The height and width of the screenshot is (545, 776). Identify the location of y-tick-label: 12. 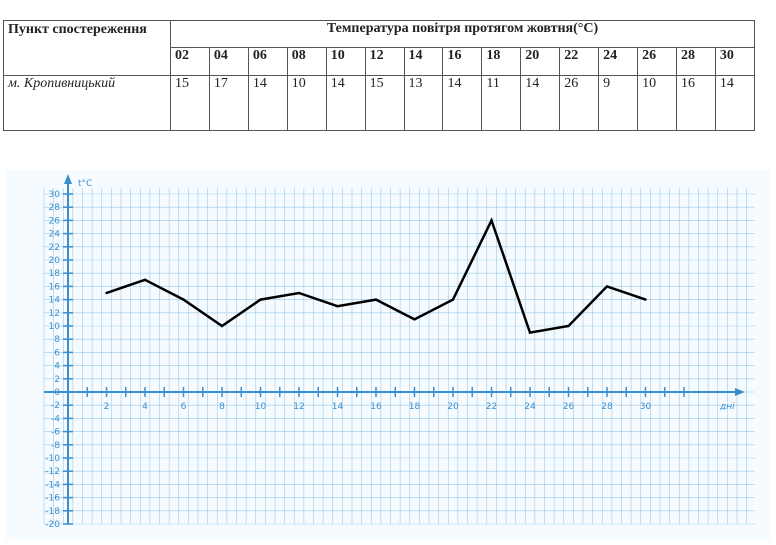
(54, 314).